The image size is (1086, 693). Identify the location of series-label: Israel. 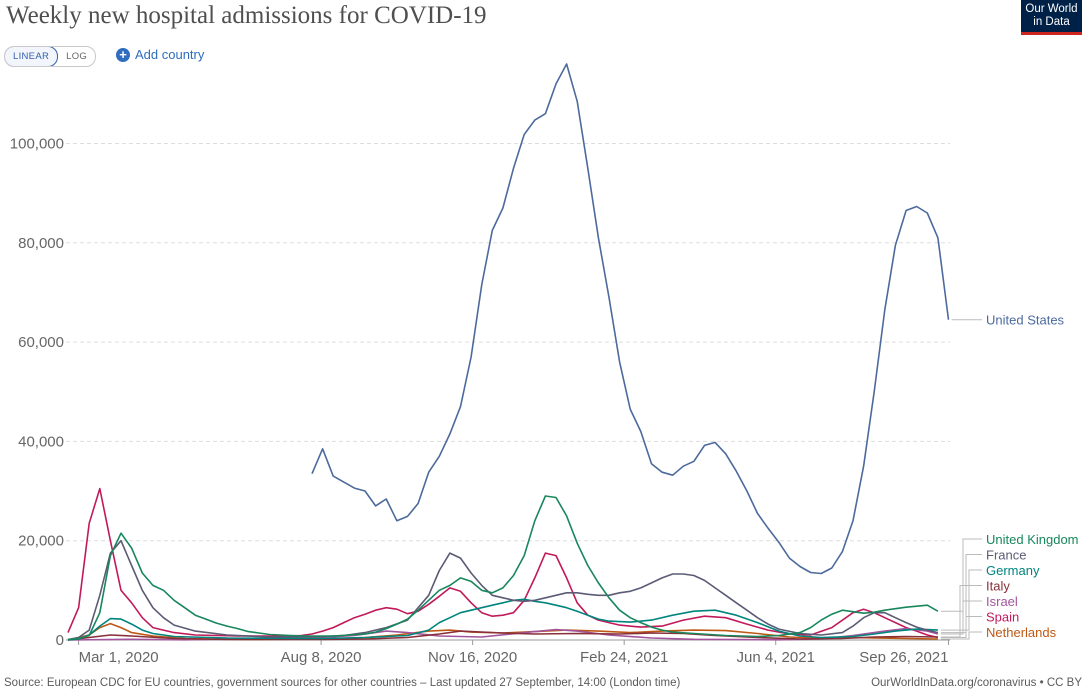
(1002, 601).